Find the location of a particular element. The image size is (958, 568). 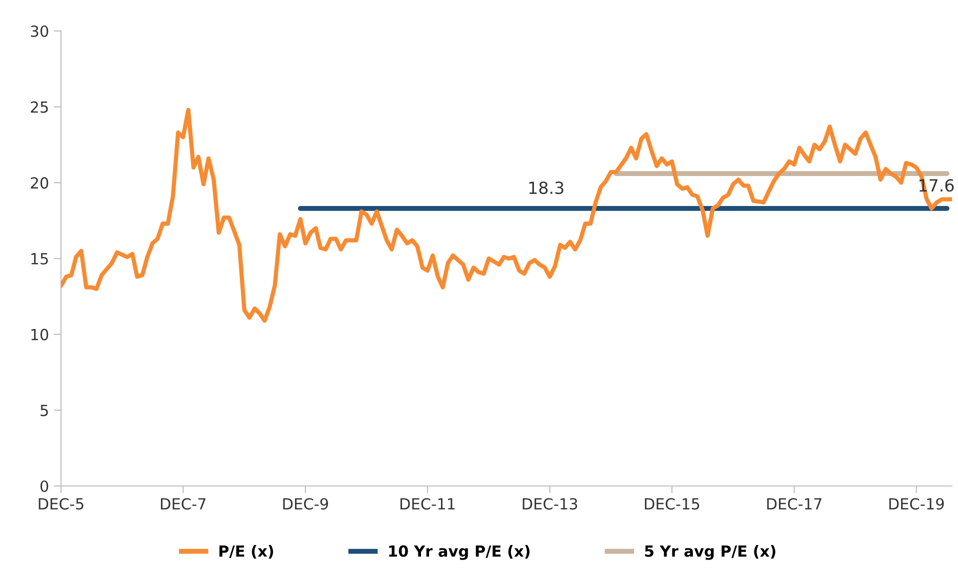

y-tick-label: 5 is located at coordinates (44, 410).